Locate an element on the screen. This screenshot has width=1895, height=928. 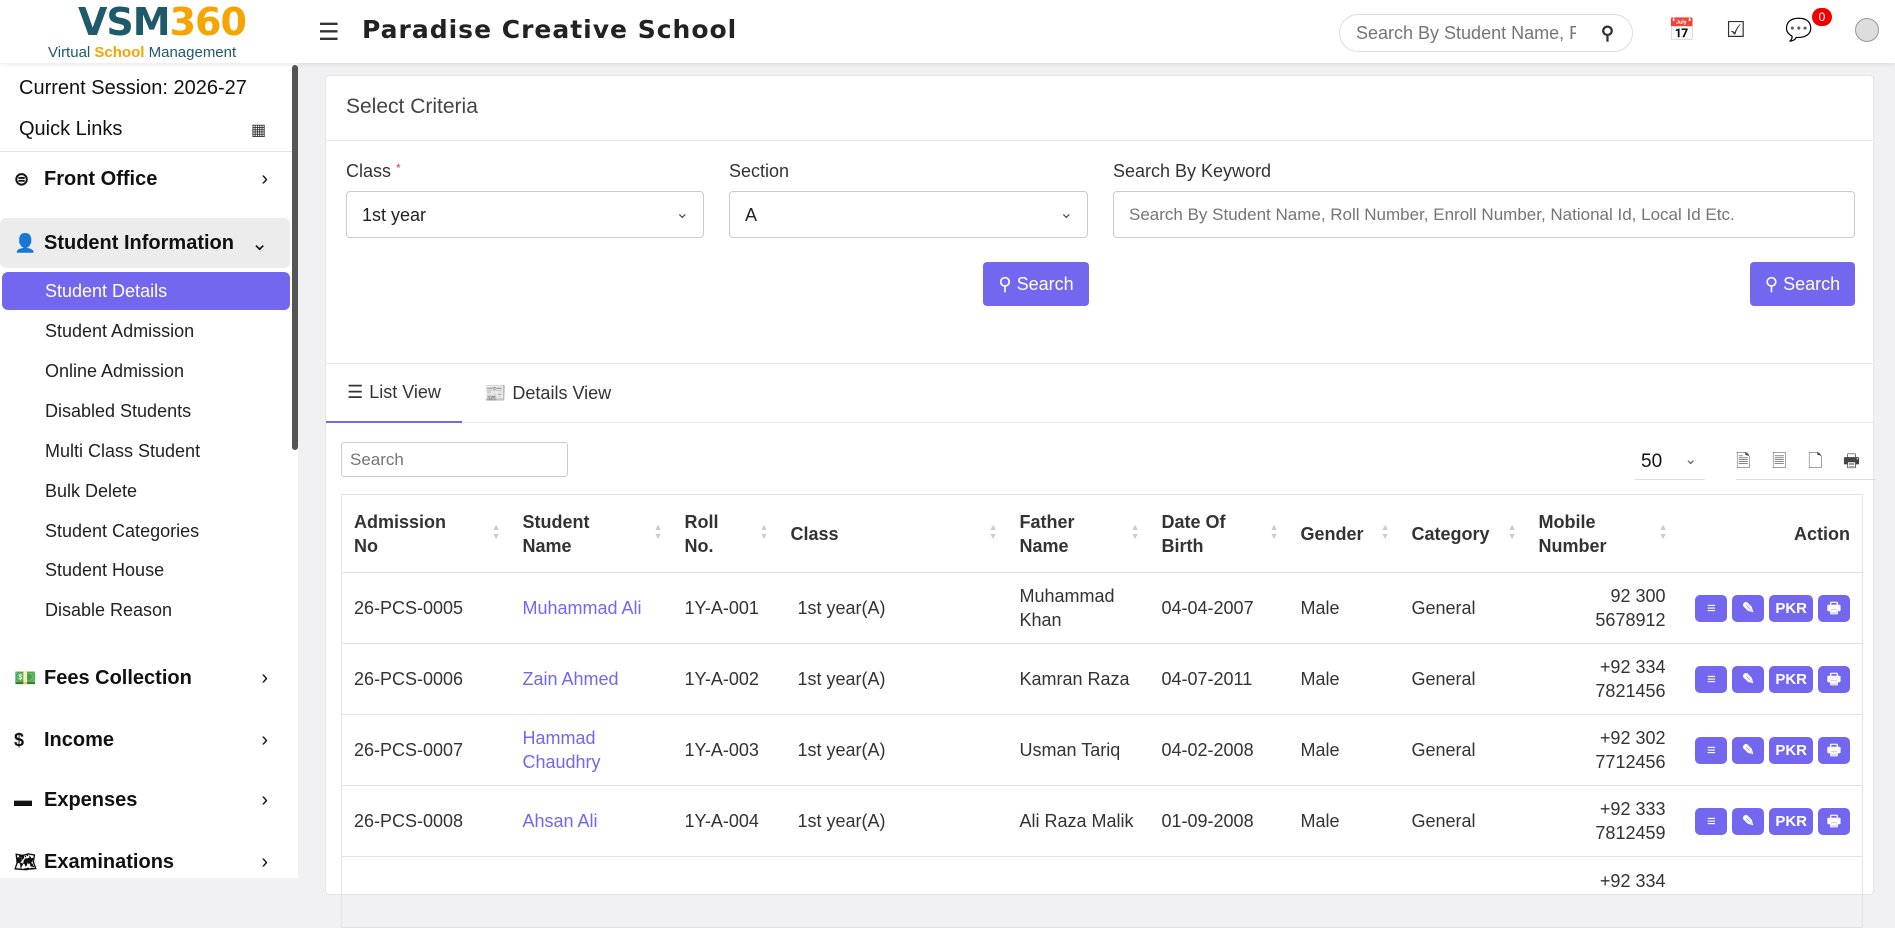
global-search-input is located at coordinates (1466, 33).